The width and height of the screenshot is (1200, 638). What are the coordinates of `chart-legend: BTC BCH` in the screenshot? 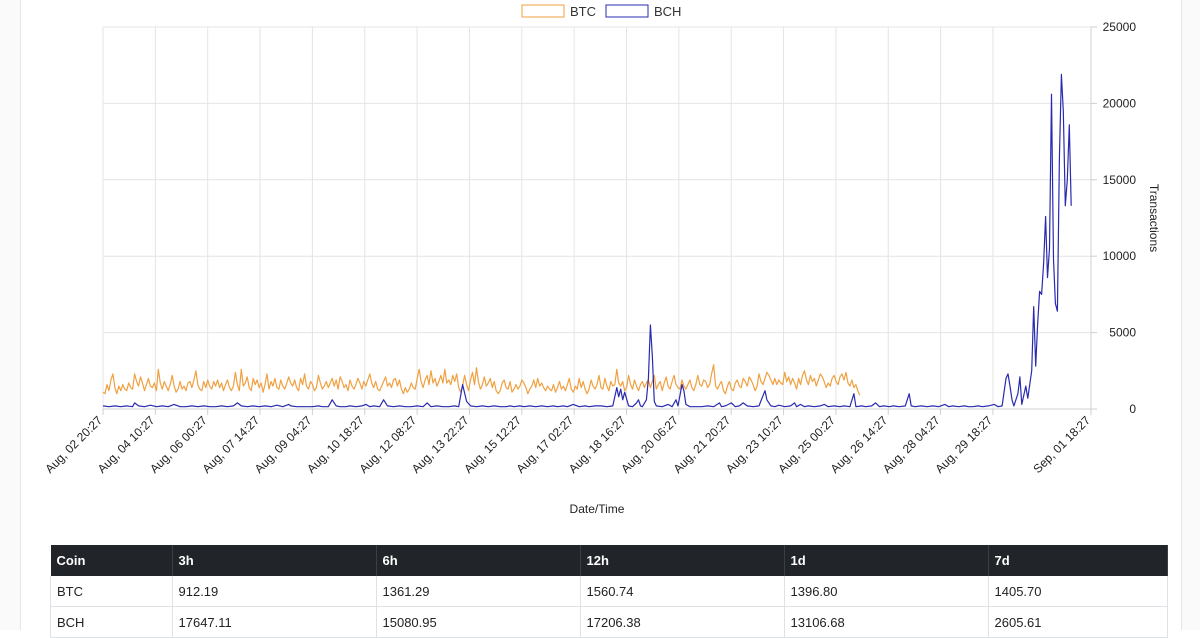 It's located at (601, 11).